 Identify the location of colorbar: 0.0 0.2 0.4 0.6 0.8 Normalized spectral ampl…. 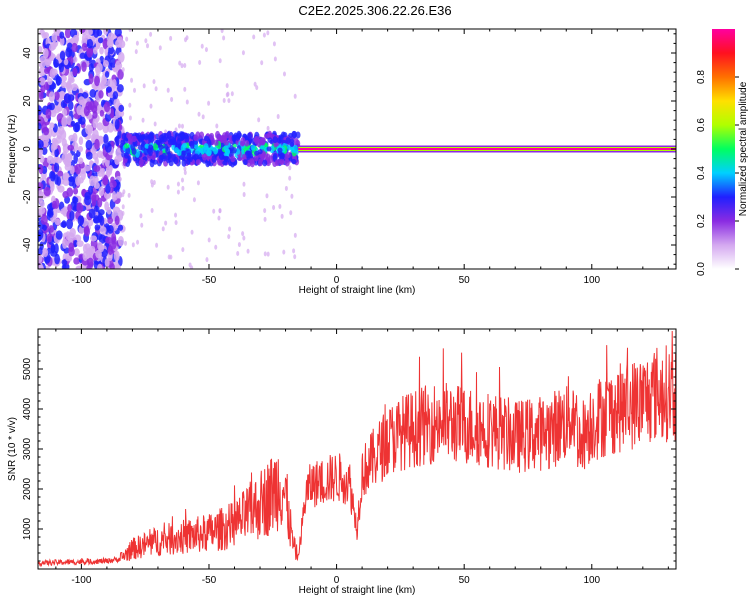
(722, 152).